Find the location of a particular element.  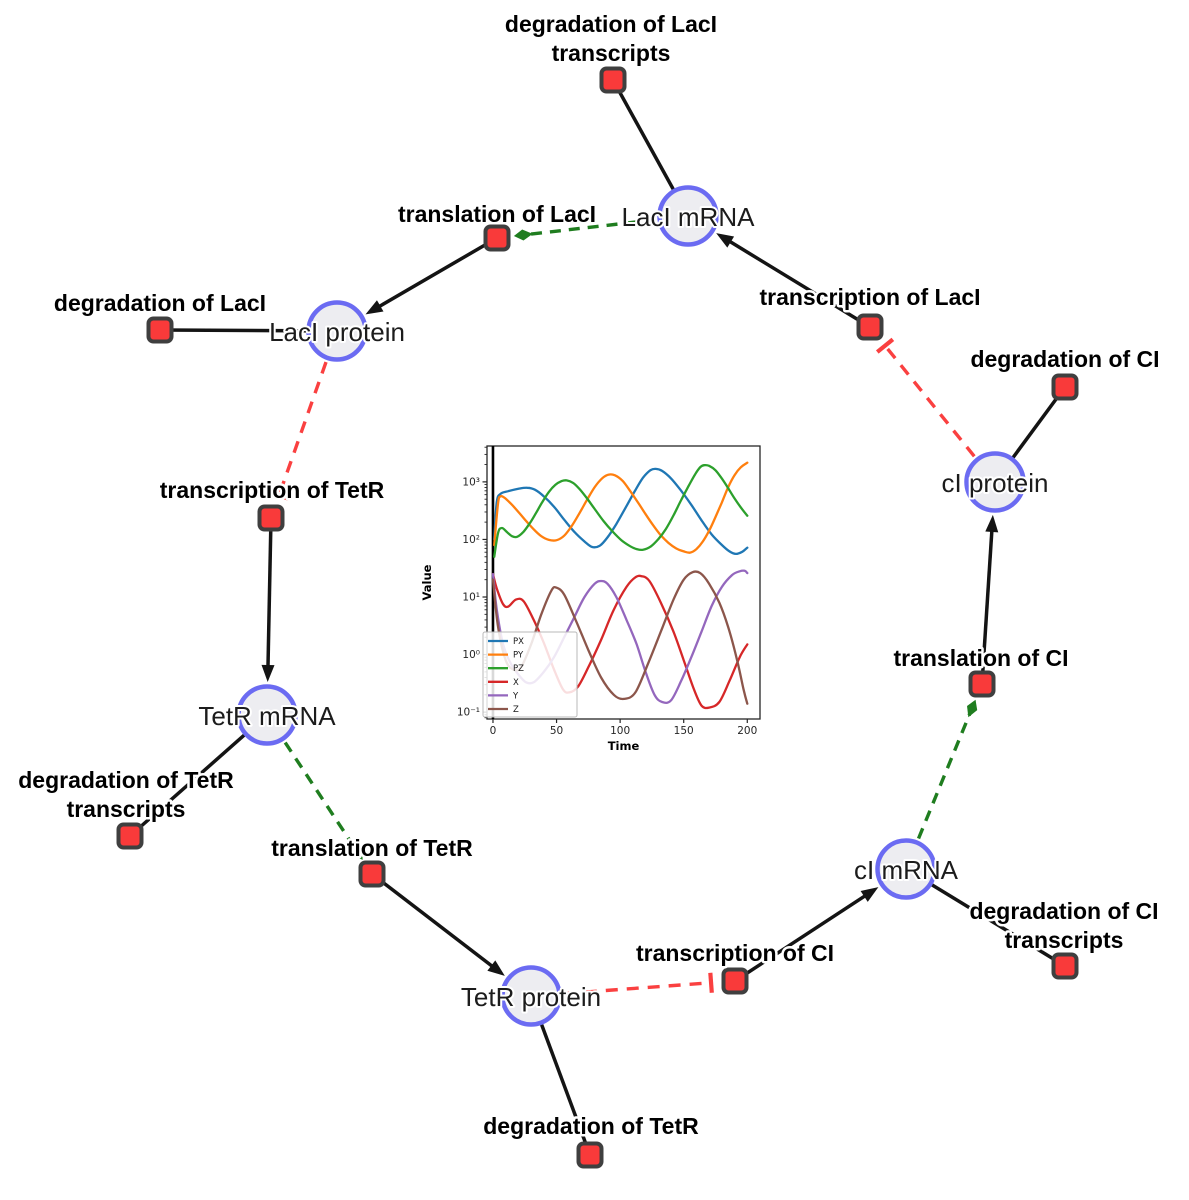

x-tick-label-2: 100 is located at coordinates (620, 731).